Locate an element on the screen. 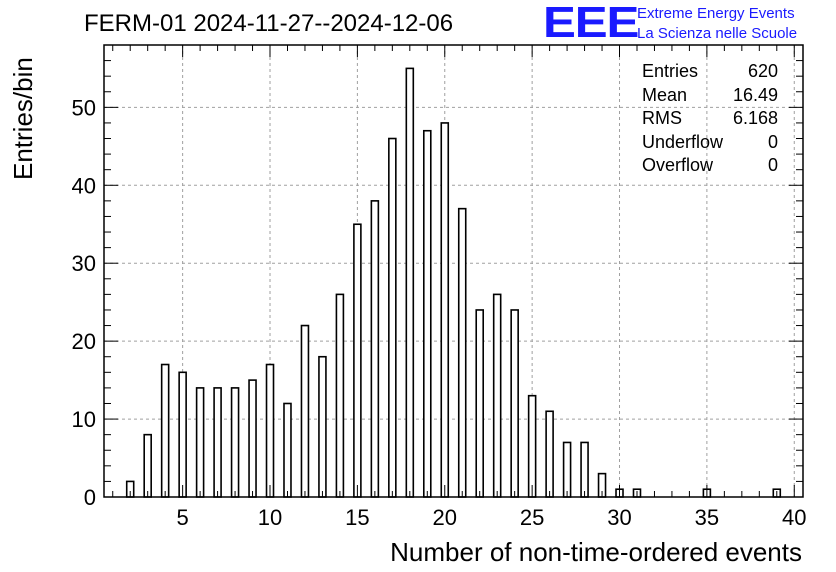 The height and width of the screenshot is (572, 836). stat-underflow: Underflow 0 is located at coordinates (710, 143).